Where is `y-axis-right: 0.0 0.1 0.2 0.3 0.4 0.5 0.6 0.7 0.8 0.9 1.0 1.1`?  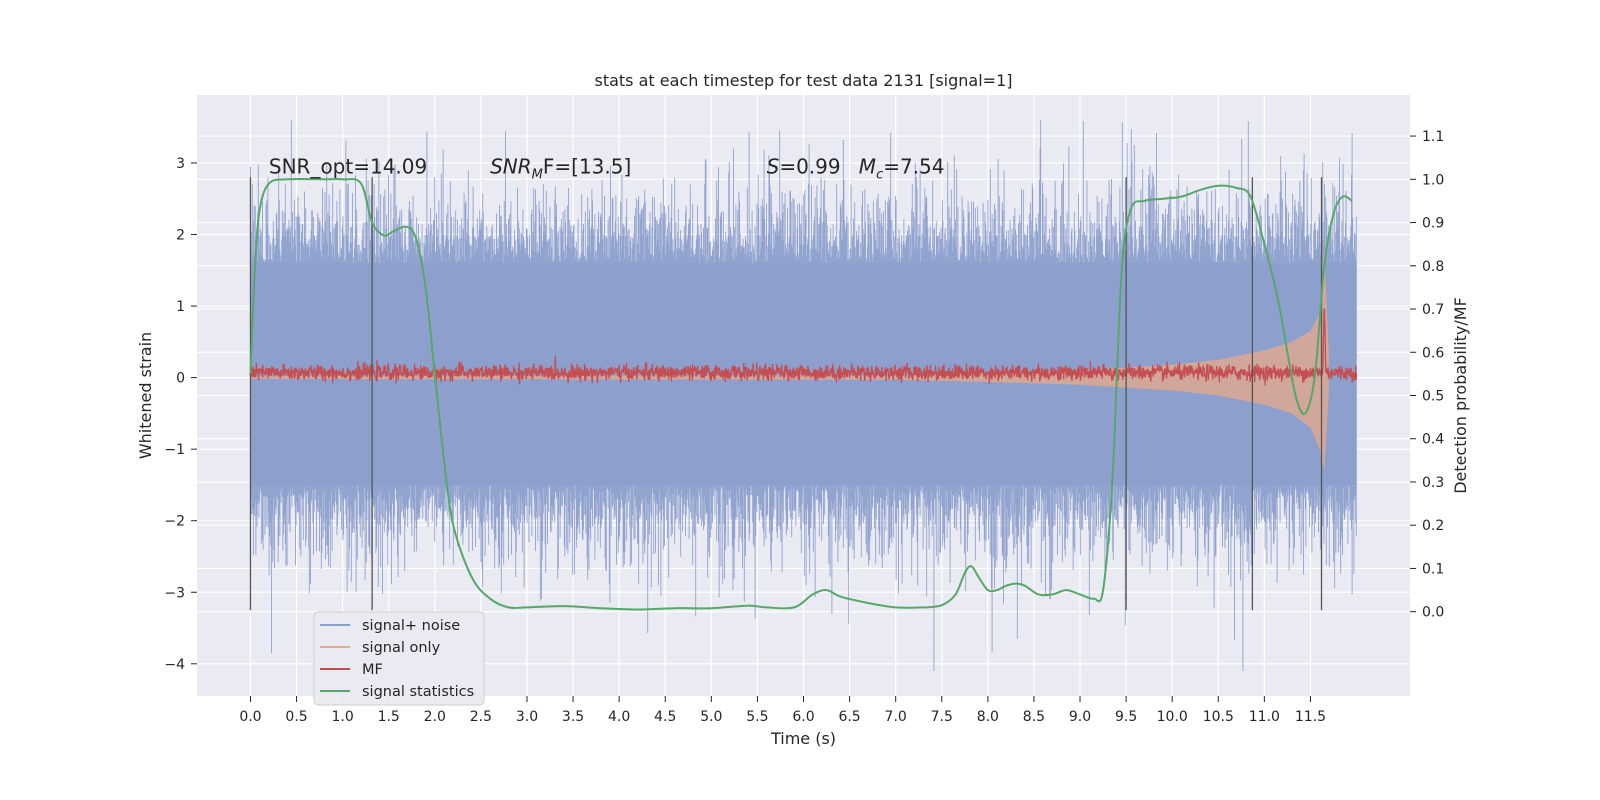 y-axis-right: 0.0 0.1 0.2 0.3 0.4 0.5 0.6 0.7 0.8 0.9 1.0 1.1 is located at coordinates (1427, 375).